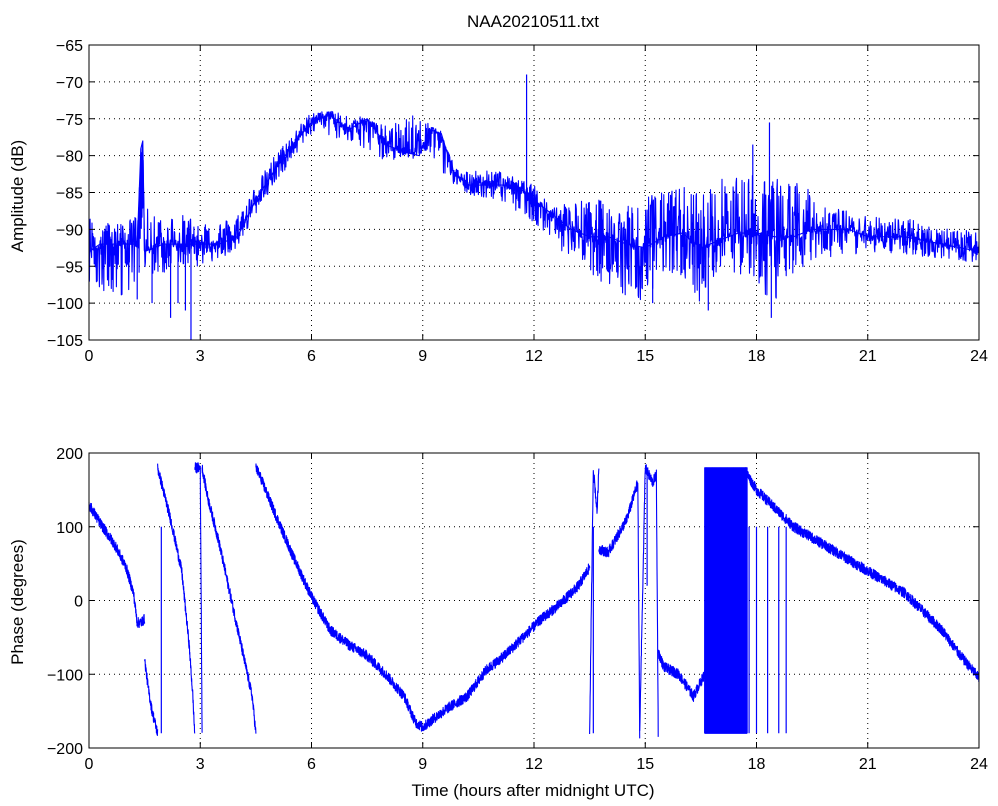  Describe the element at coordinates (645, 764) in the screenshot. I see `phase-x-tick-label: 15` at that location.